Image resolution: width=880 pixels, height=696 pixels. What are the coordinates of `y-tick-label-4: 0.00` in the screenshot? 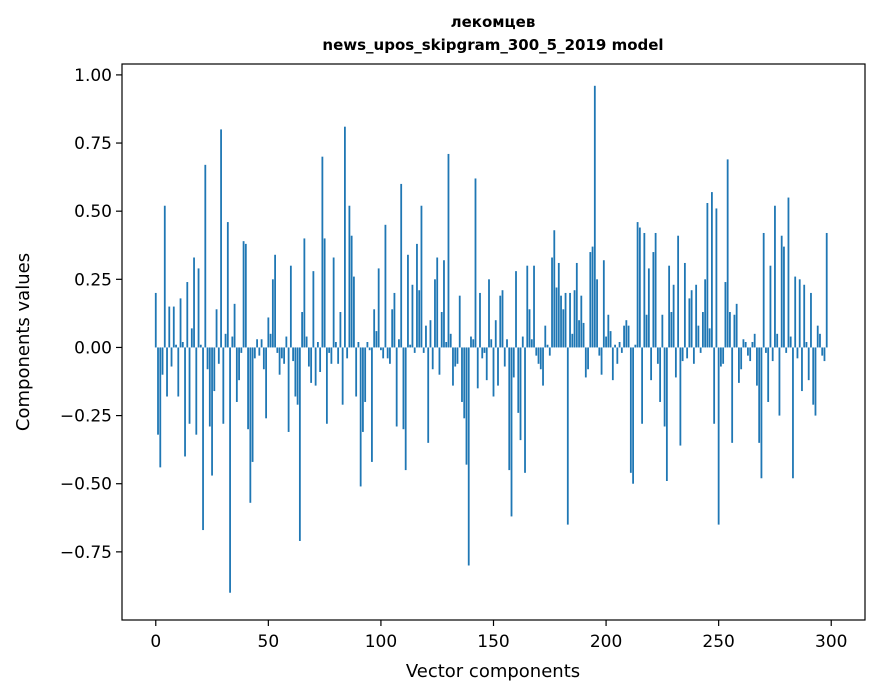 It's located at (93, 348).